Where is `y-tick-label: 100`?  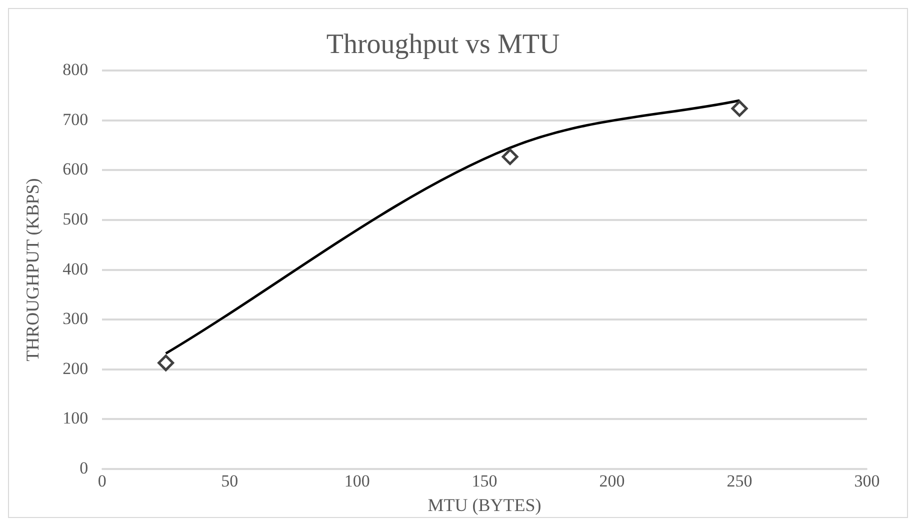
y-tick-label: 100 is located at coordinates (75, 418).